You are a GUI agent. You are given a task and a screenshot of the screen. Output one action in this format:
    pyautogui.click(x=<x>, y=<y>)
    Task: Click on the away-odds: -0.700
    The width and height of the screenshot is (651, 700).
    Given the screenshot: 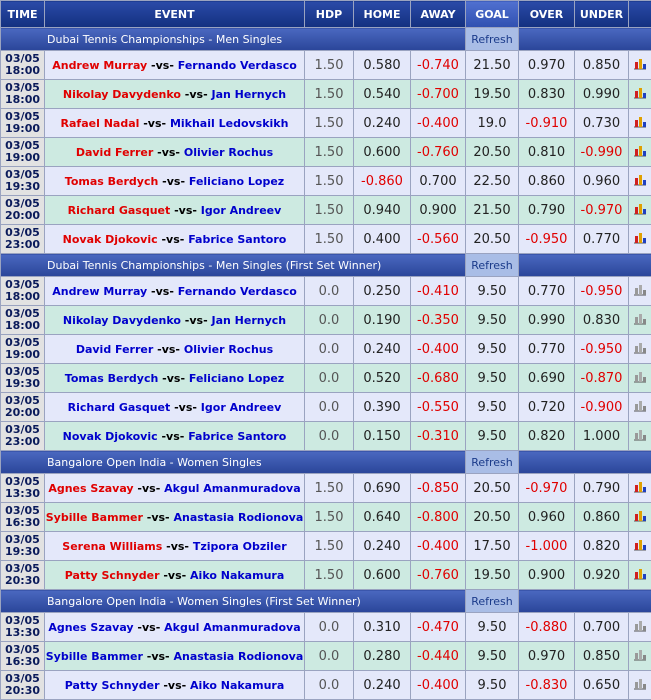 What is the action you would take?
    pyautogui.click(x=438, y=94)
    